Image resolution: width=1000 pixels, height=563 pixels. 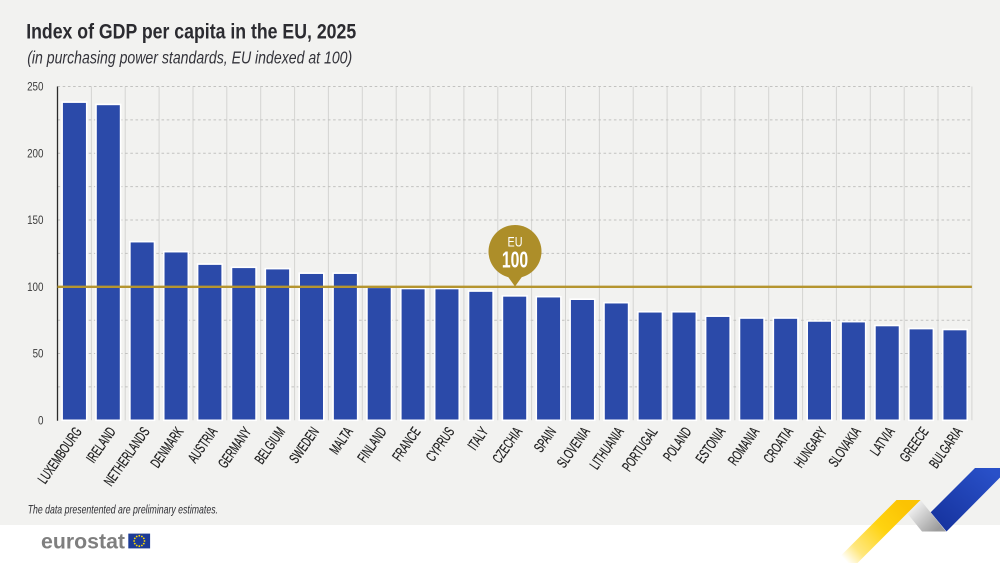 I want to click on svg-text: FINLAND, so click(x=372, y=445).